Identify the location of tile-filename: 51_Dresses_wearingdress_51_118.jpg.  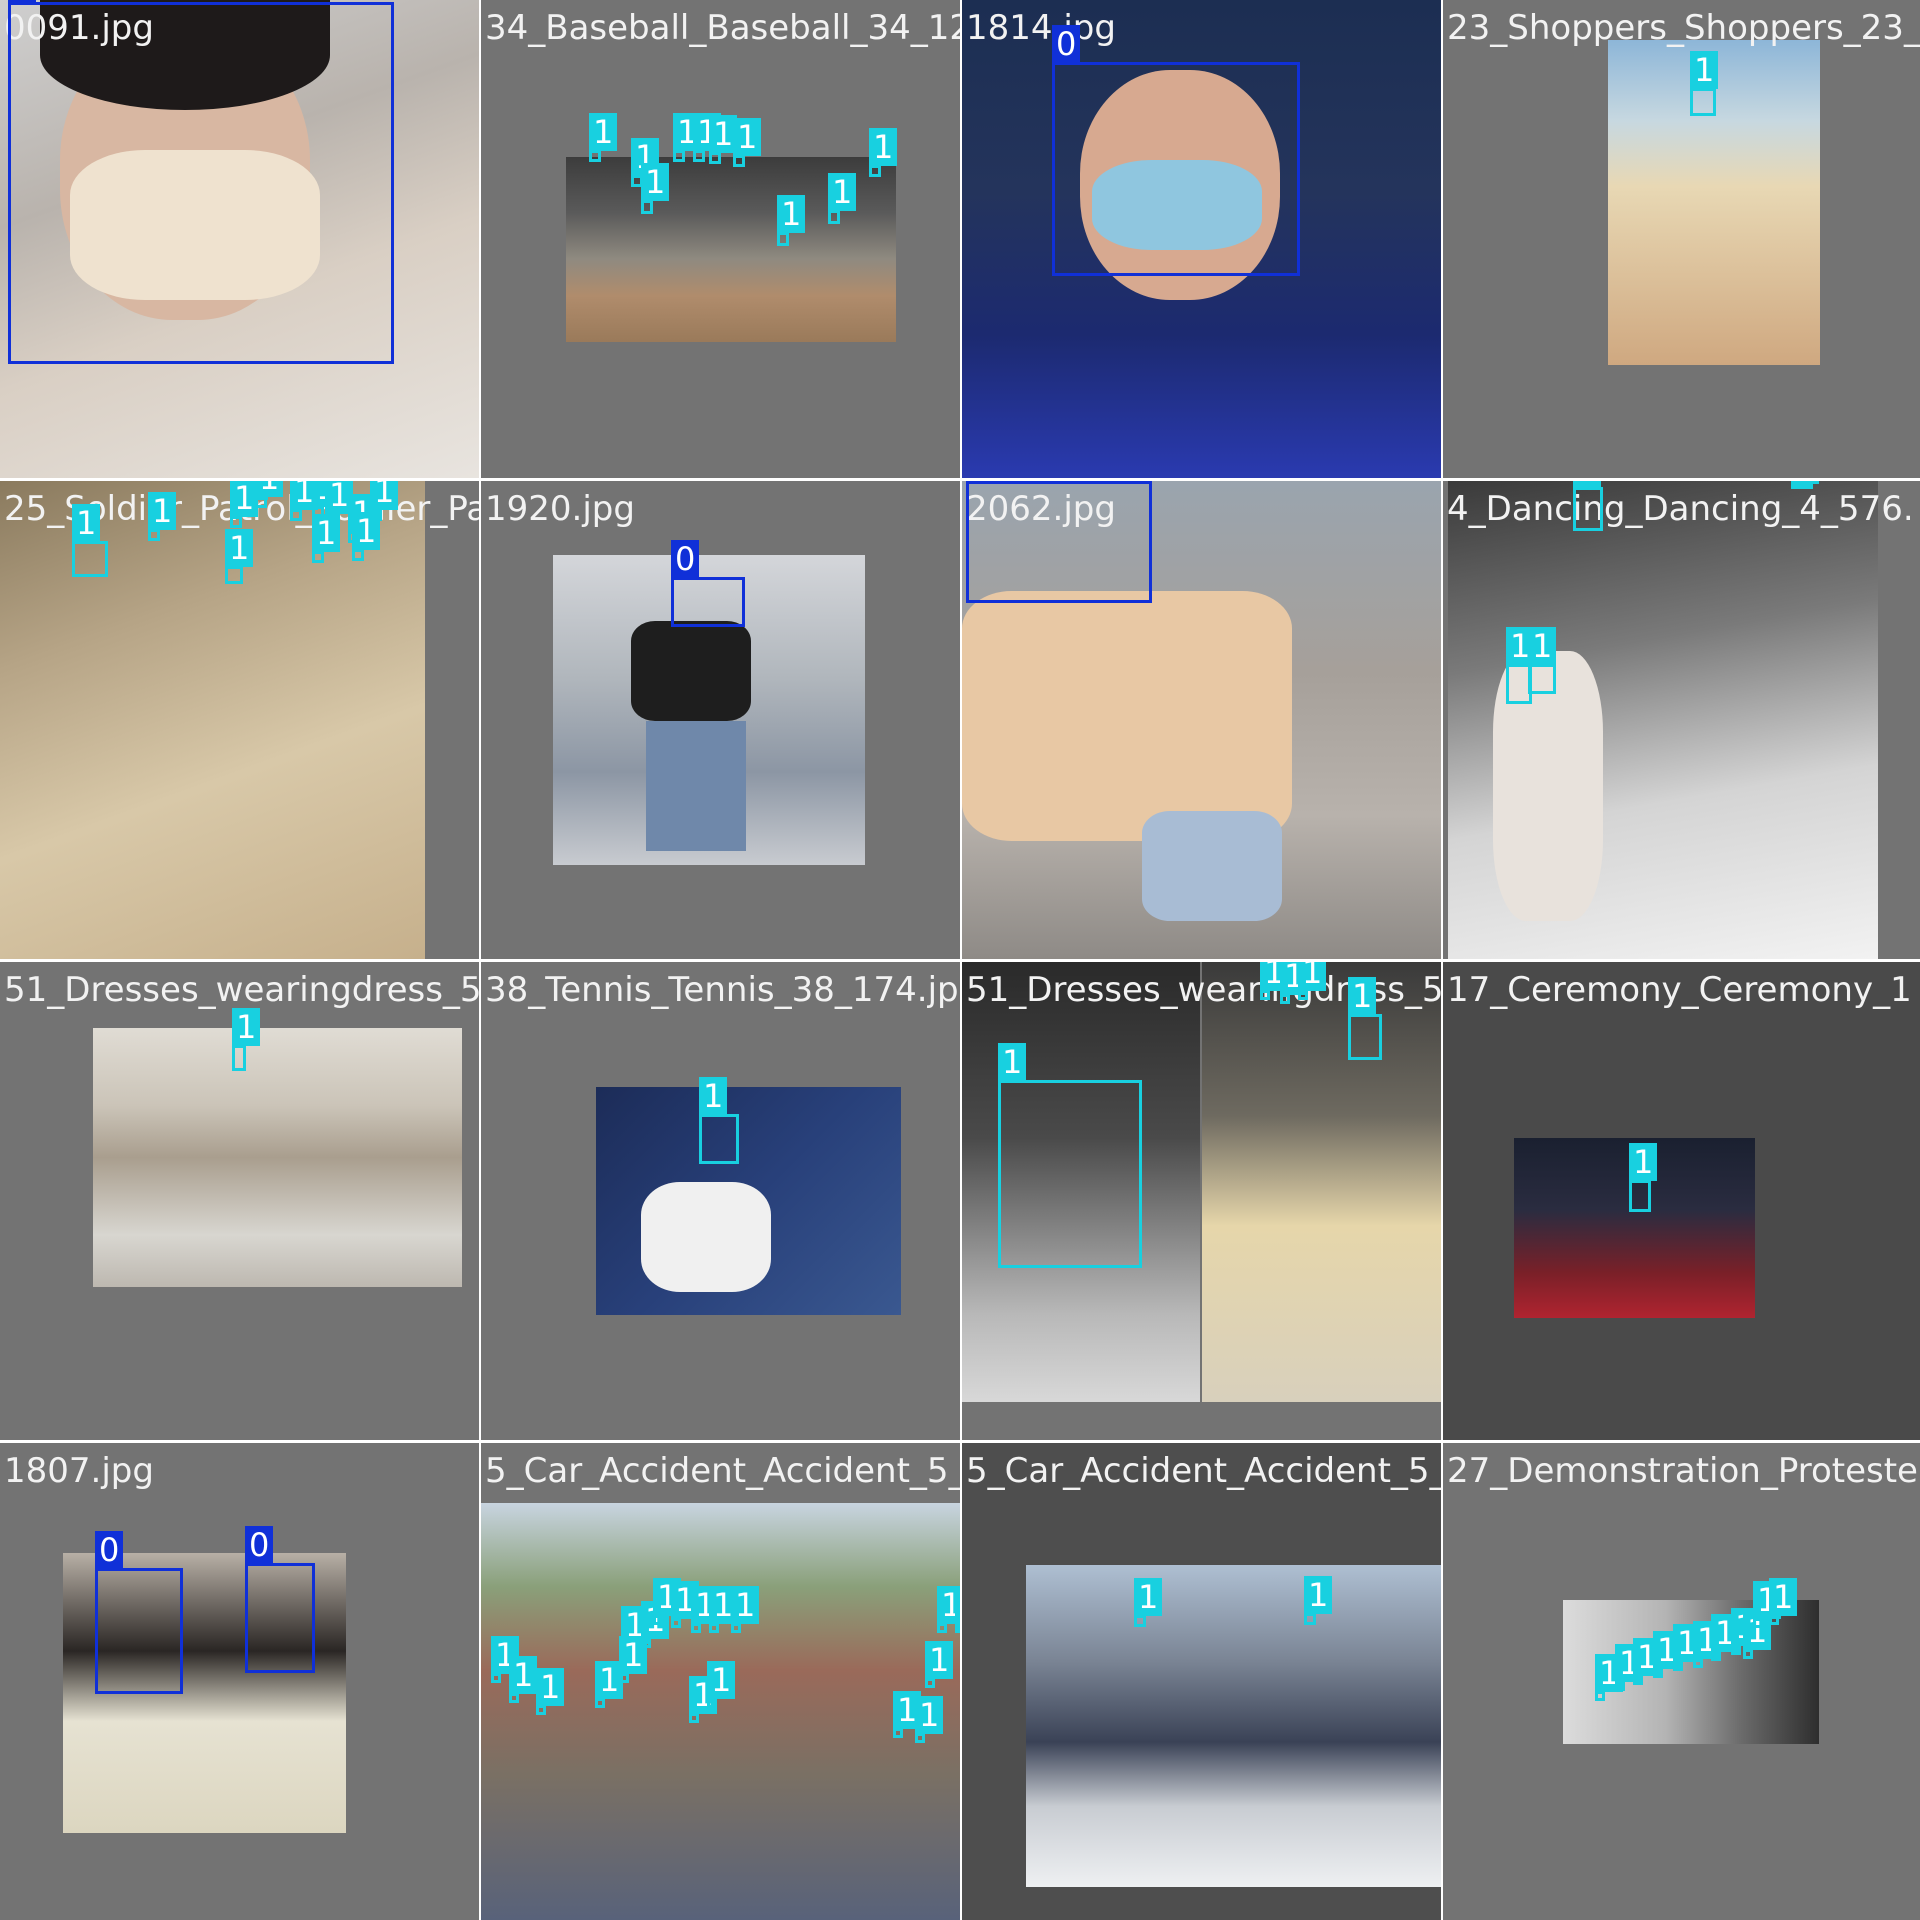
(241, 990).